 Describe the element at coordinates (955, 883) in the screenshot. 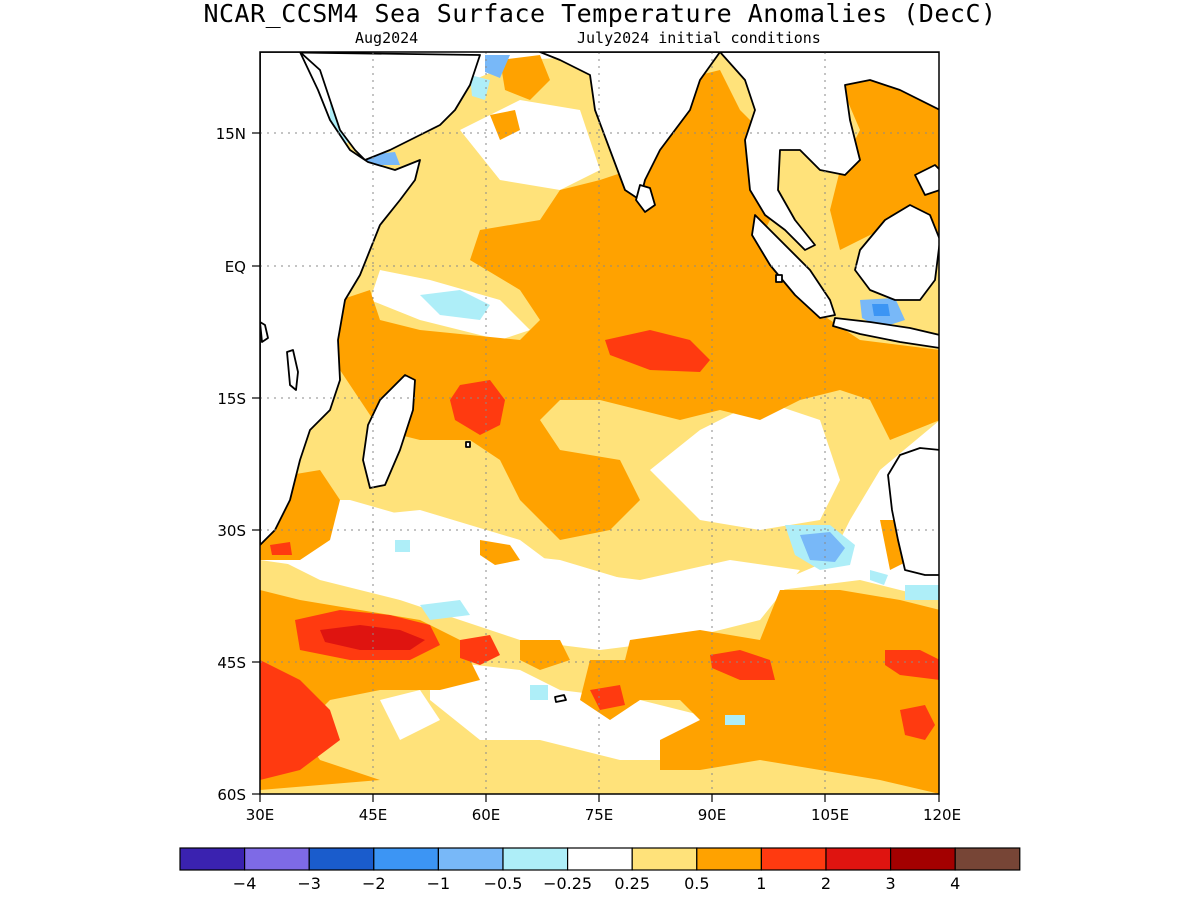

I see `colorbar-label: 4` at that location.